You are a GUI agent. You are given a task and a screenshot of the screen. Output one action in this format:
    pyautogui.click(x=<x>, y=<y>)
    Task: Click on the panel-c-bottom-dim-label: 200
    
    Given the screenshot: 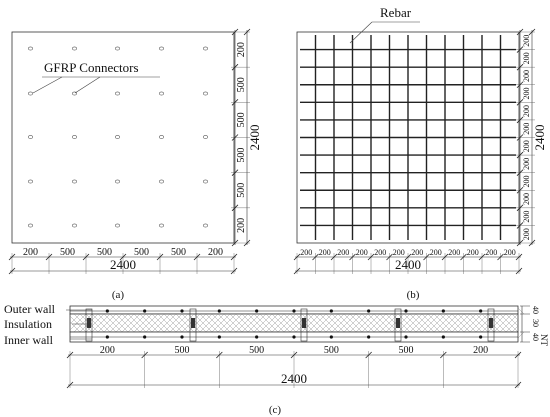 What is the action you would take?
    pyautogui.click(x=107, y=350)
    